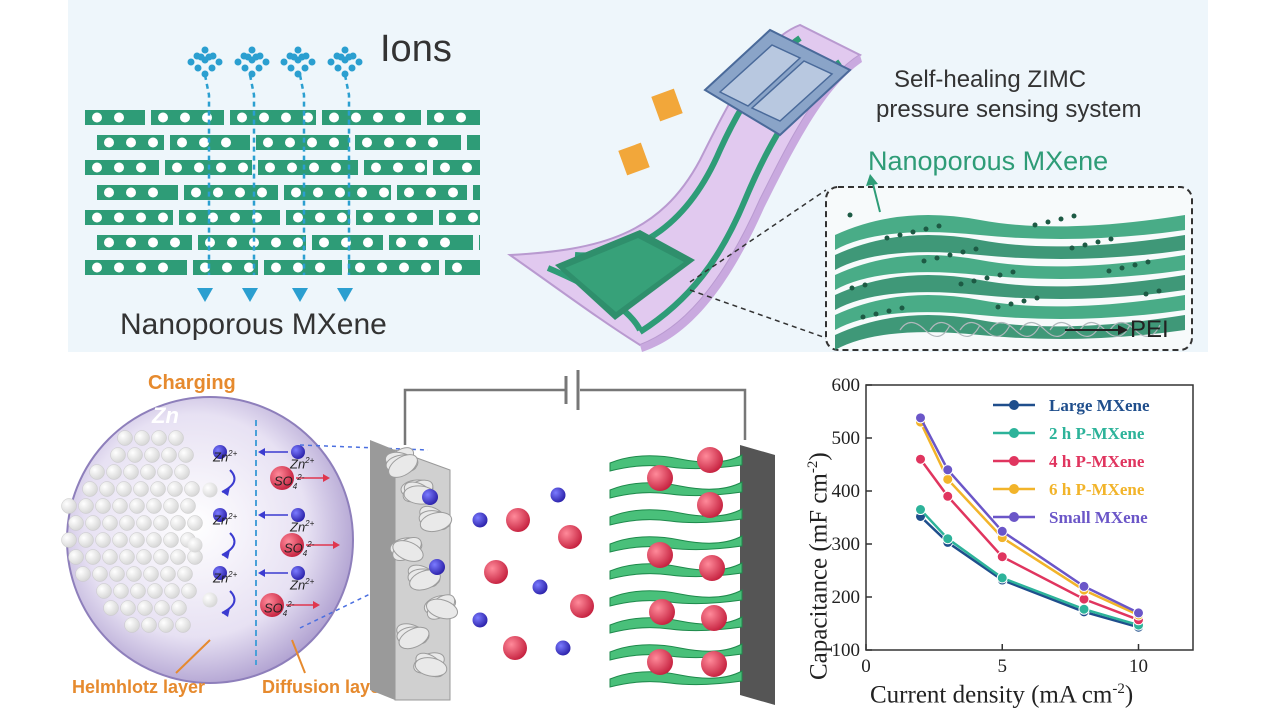  What do you see at coordinates (1014, 489) in the screenshot?
I see `legend-marker` at bounding box center [1014, 489].